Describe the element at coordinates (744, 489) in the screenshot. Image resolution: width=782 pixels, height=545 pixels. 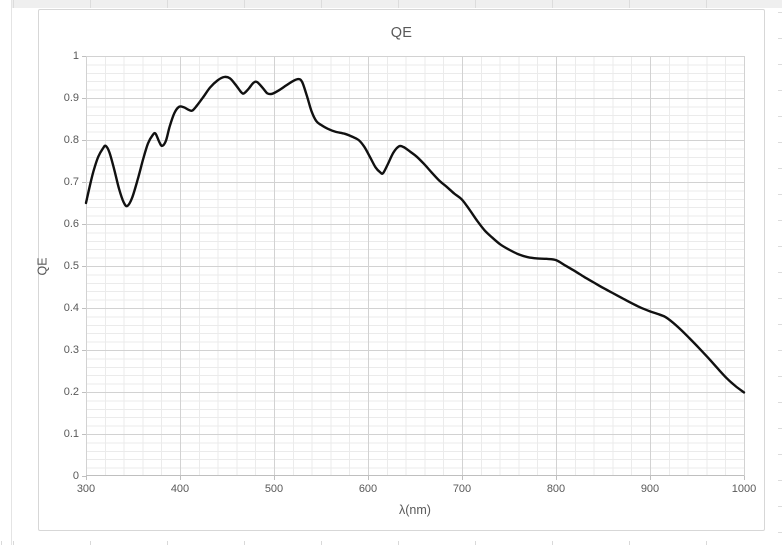
I see `x-tick-label: 1000` at that location.